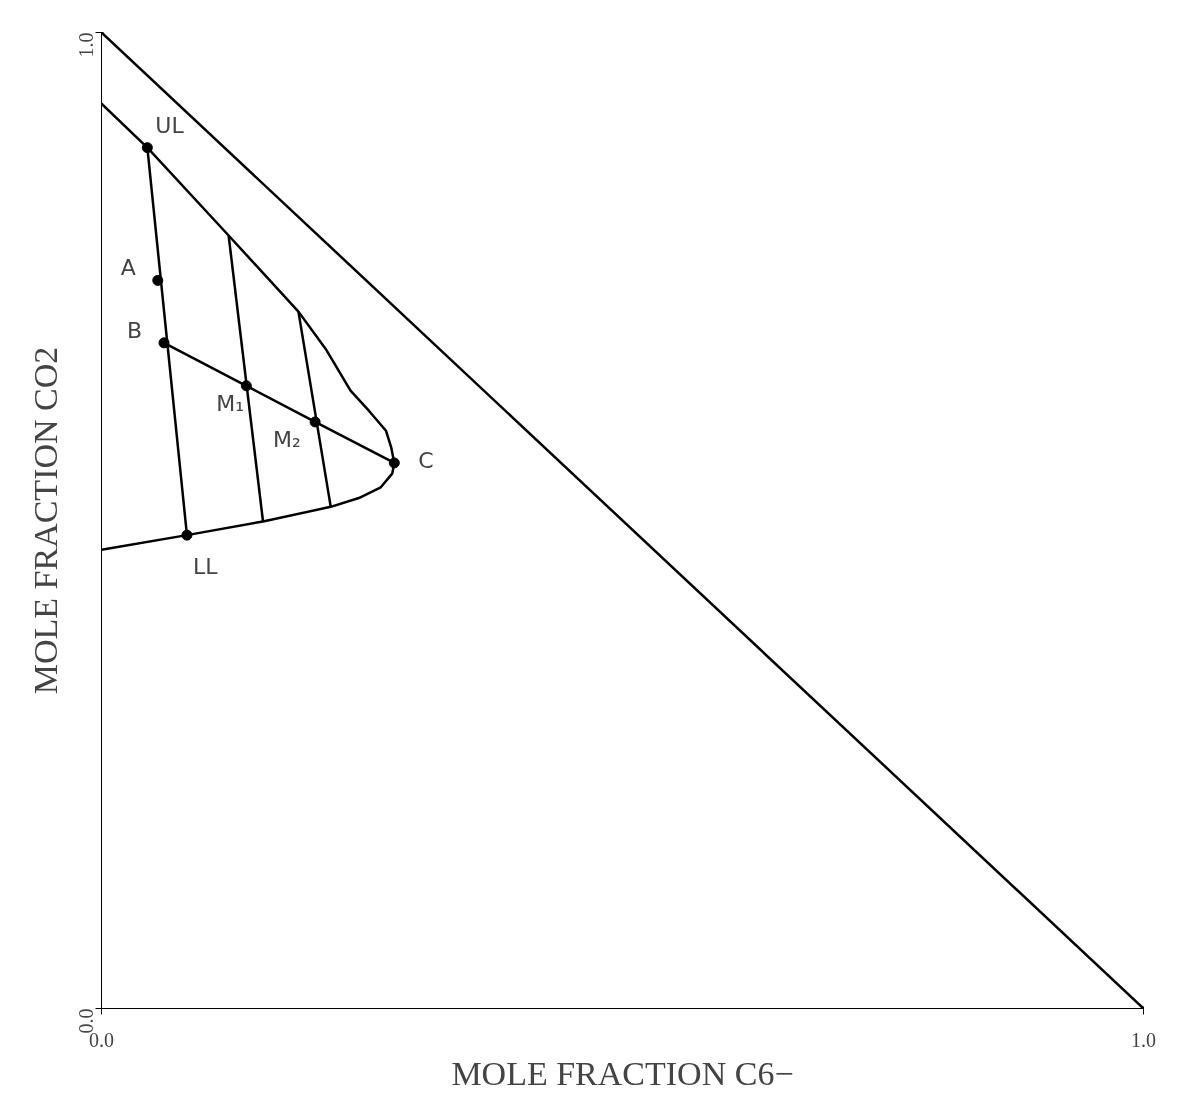 This screenshot has height=1098, width=1177. What do you see at coordinates (287, 439) in the screenshot?
I see `annotation: M₂` at bounding box center [287, 439].